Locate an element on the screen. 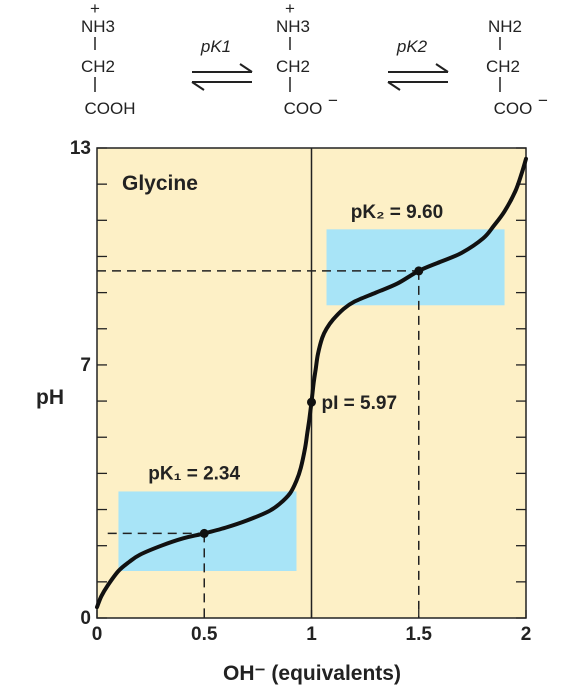 This screenshot has width=573, height=692. x-tick-label: 0.5 is located at coordinates (204, 634).